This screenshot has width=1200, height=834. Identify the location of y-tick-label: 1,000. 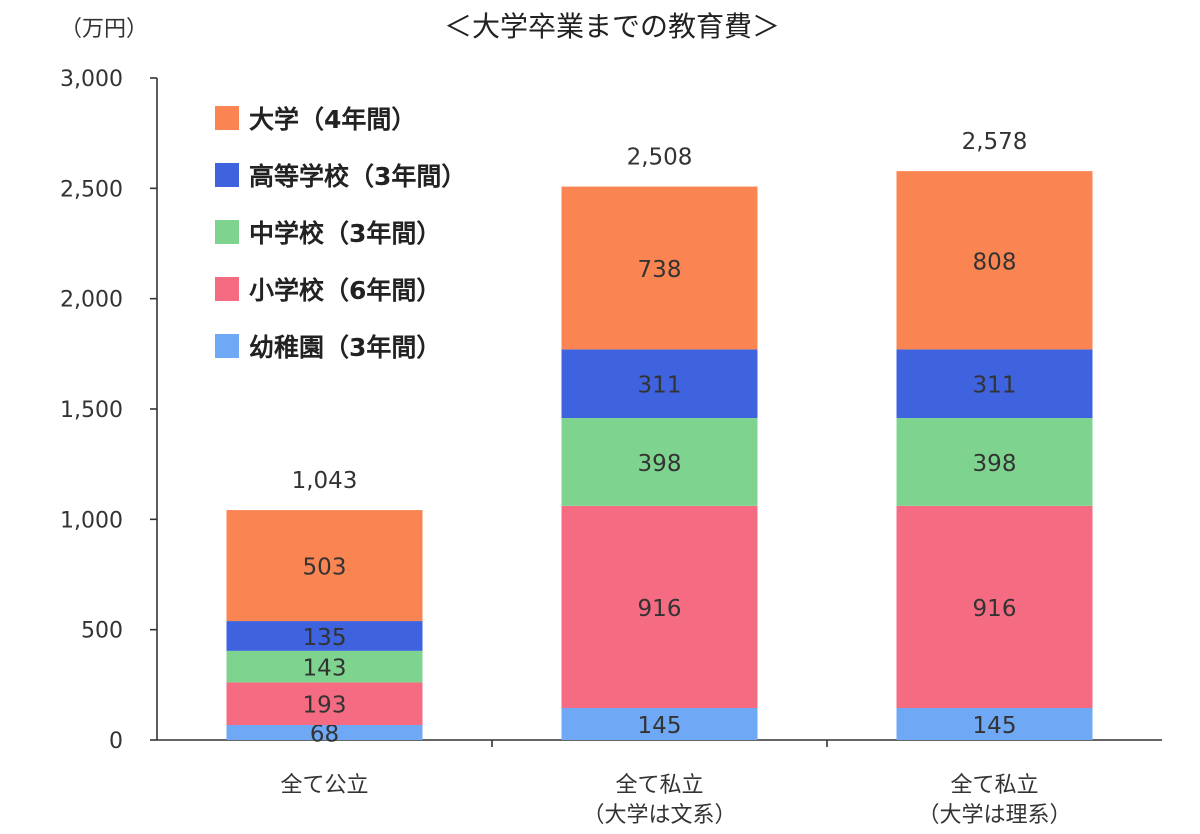
(91, 520).